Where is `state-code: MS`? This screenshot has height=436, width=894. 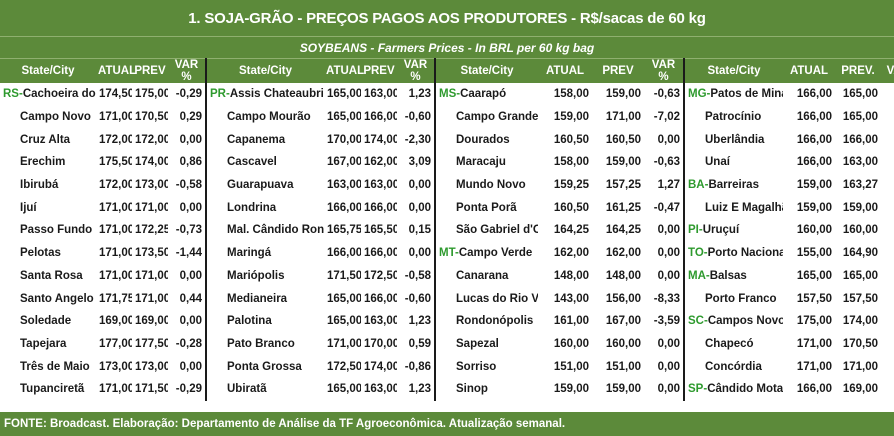 state-code: MS is located at coordinates (448, 94).